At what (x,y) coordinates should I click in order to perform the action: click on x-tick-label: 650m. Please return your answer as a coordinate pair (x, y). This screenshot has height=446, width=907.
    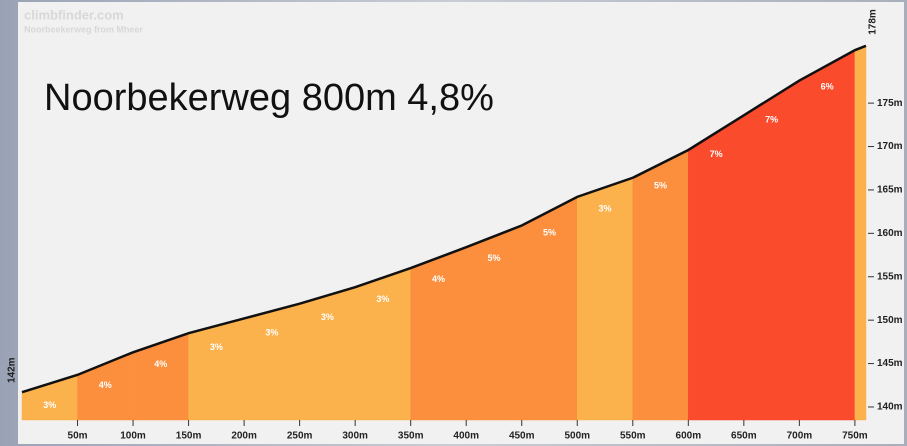
    Looking at the image, I should click on (744, 436).